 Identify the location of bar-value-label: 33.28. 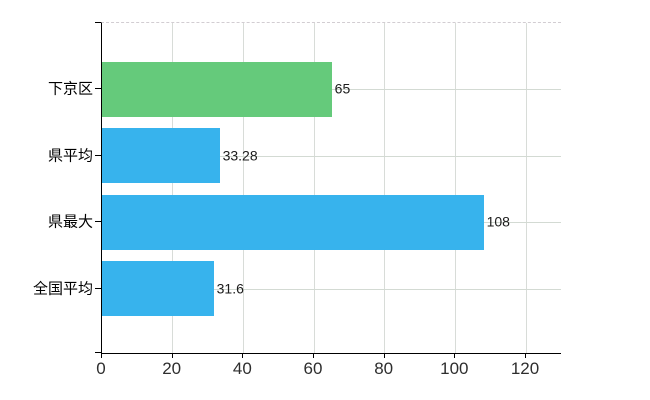
(240, 155).